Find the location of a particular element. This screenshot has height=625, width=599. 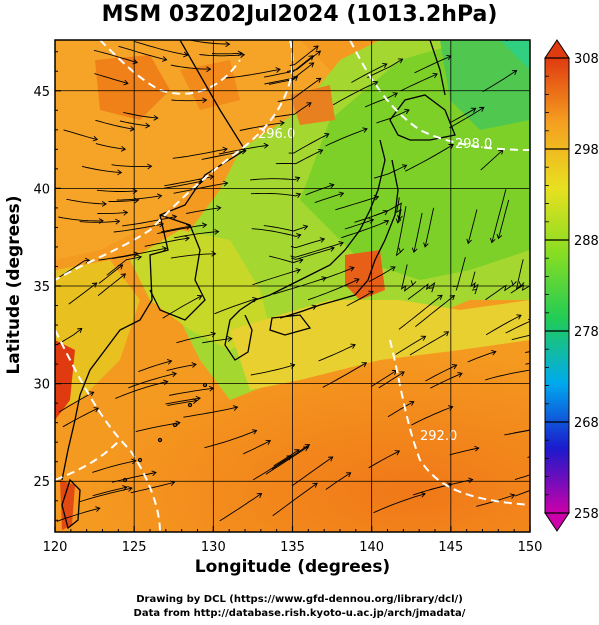

x-tick-label: 120 is located at coordinates (55, 547).